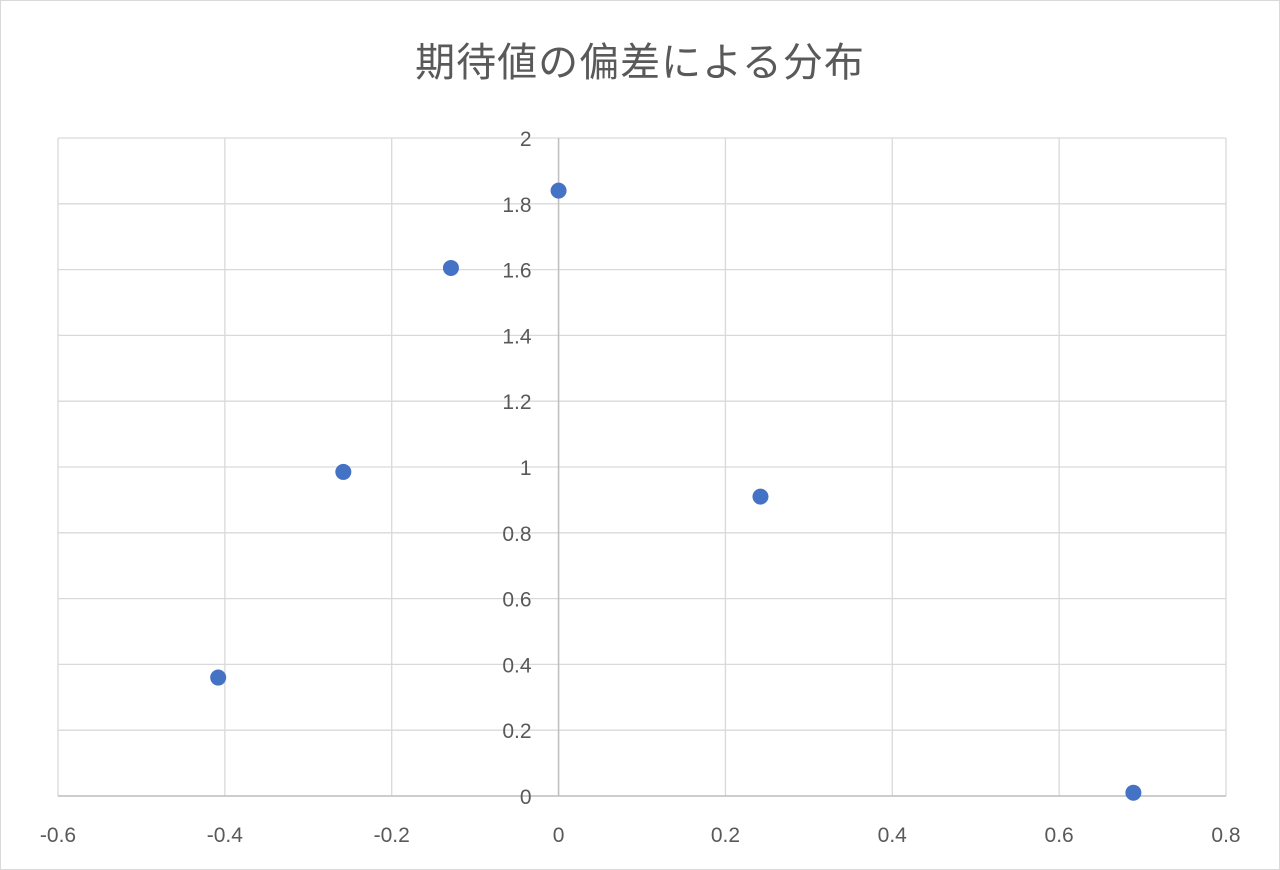 This screenshot has width=1280, height=870. Describe the element at coordinates (526, 139) in the screenshot. I see `y-tick-label: 2` at that location.